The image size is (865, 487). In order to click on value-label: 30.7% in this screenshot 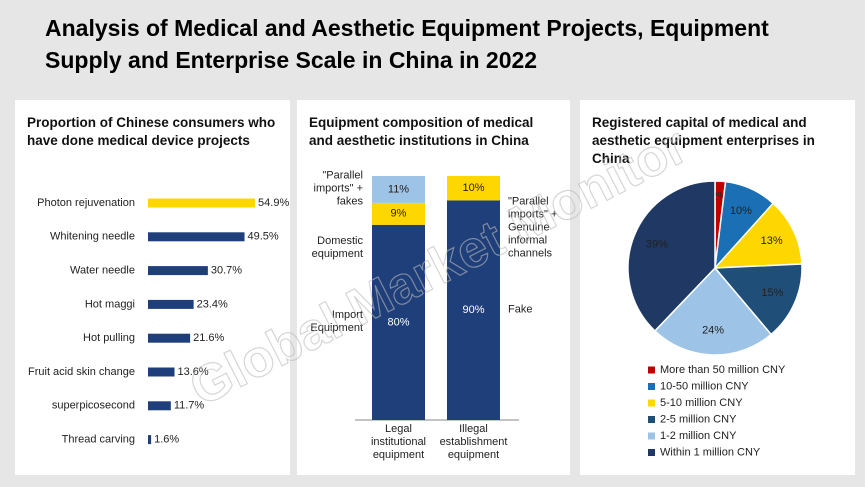, I will do `click(226, 271)`.